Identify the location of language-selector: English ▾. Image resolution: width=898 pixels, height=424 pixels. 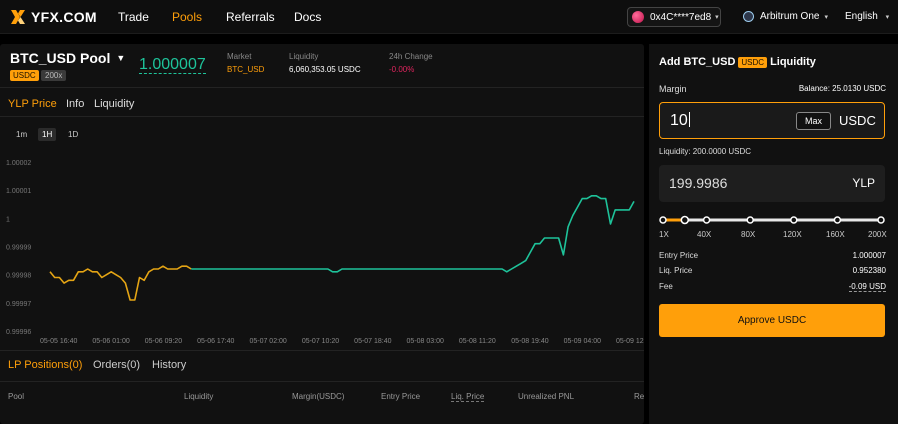
(867, 16).